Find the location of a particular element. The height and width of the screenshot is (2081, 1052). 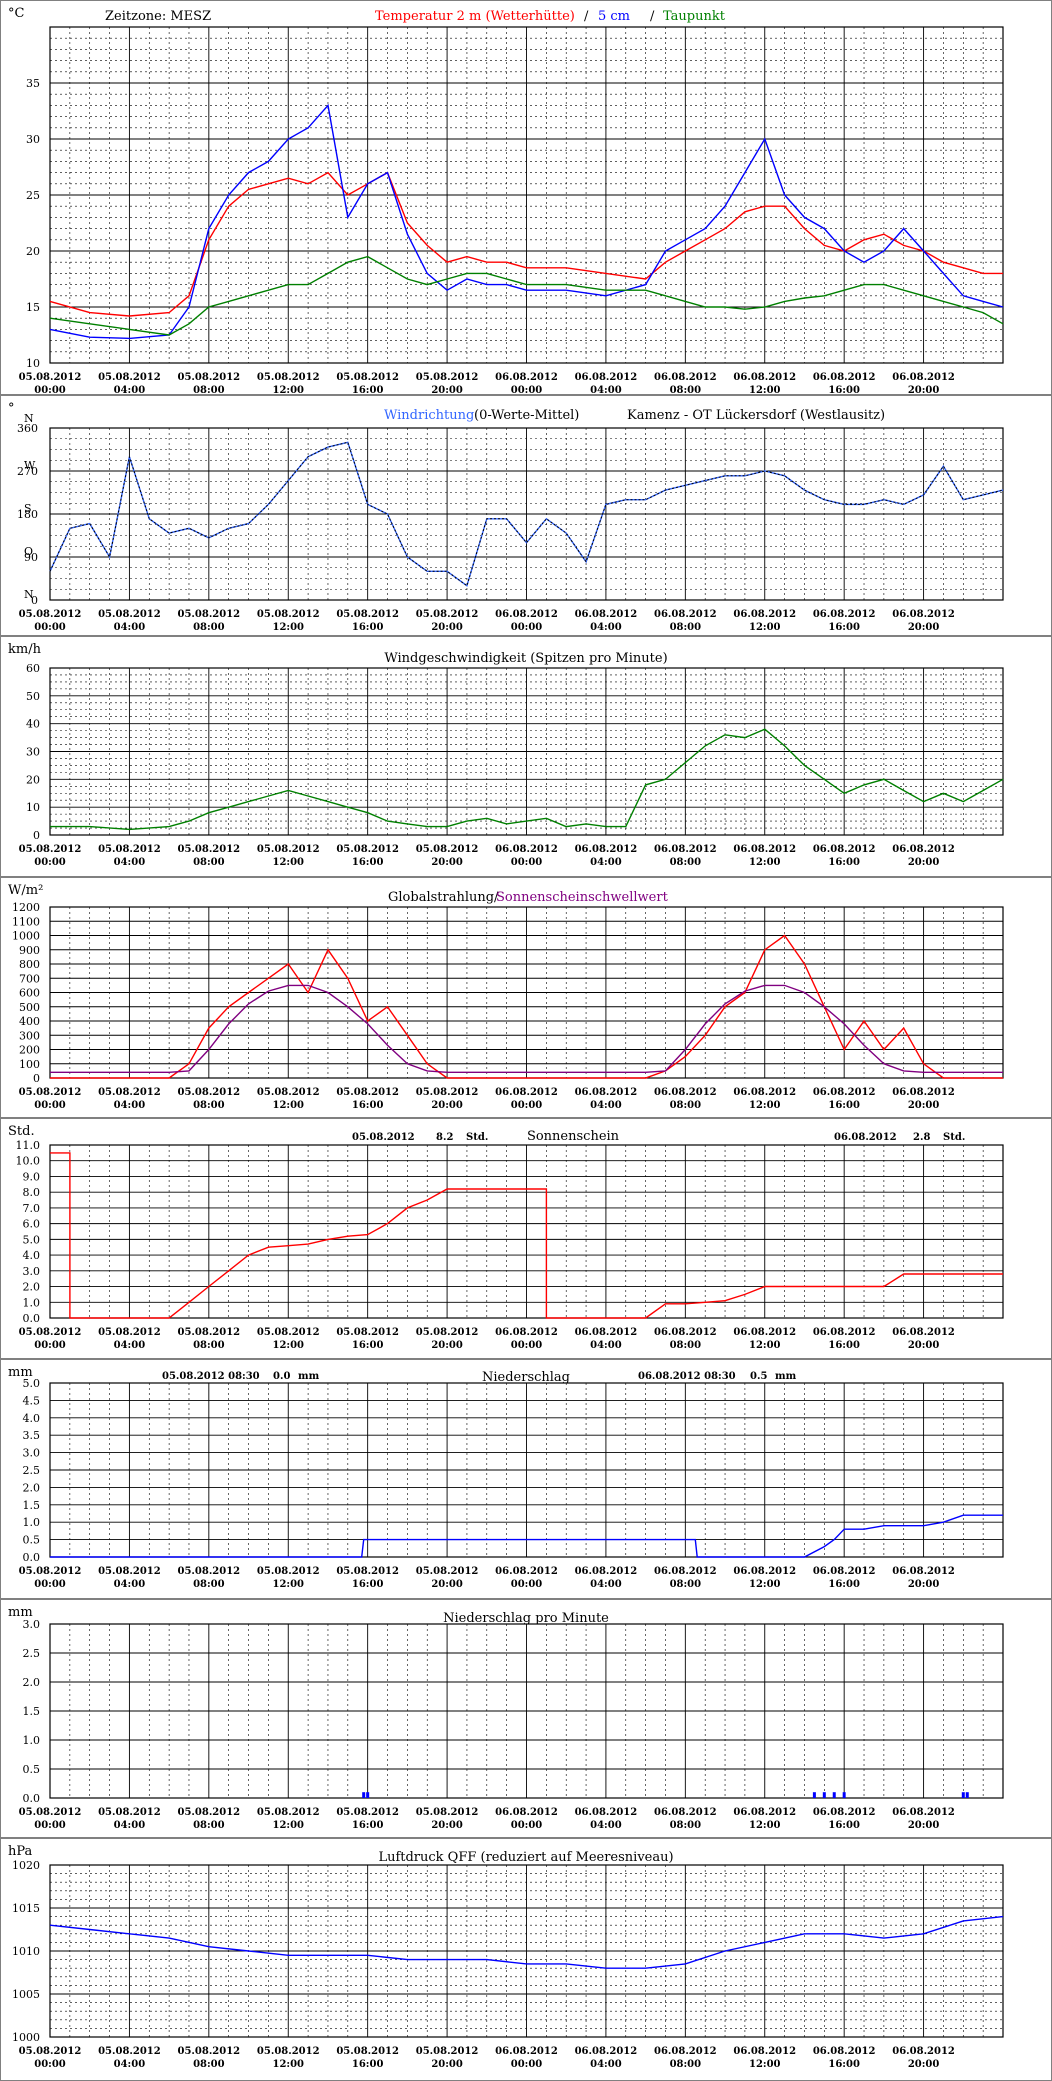

y-tick-label: 1020 is located at coordinates (26, 1865).